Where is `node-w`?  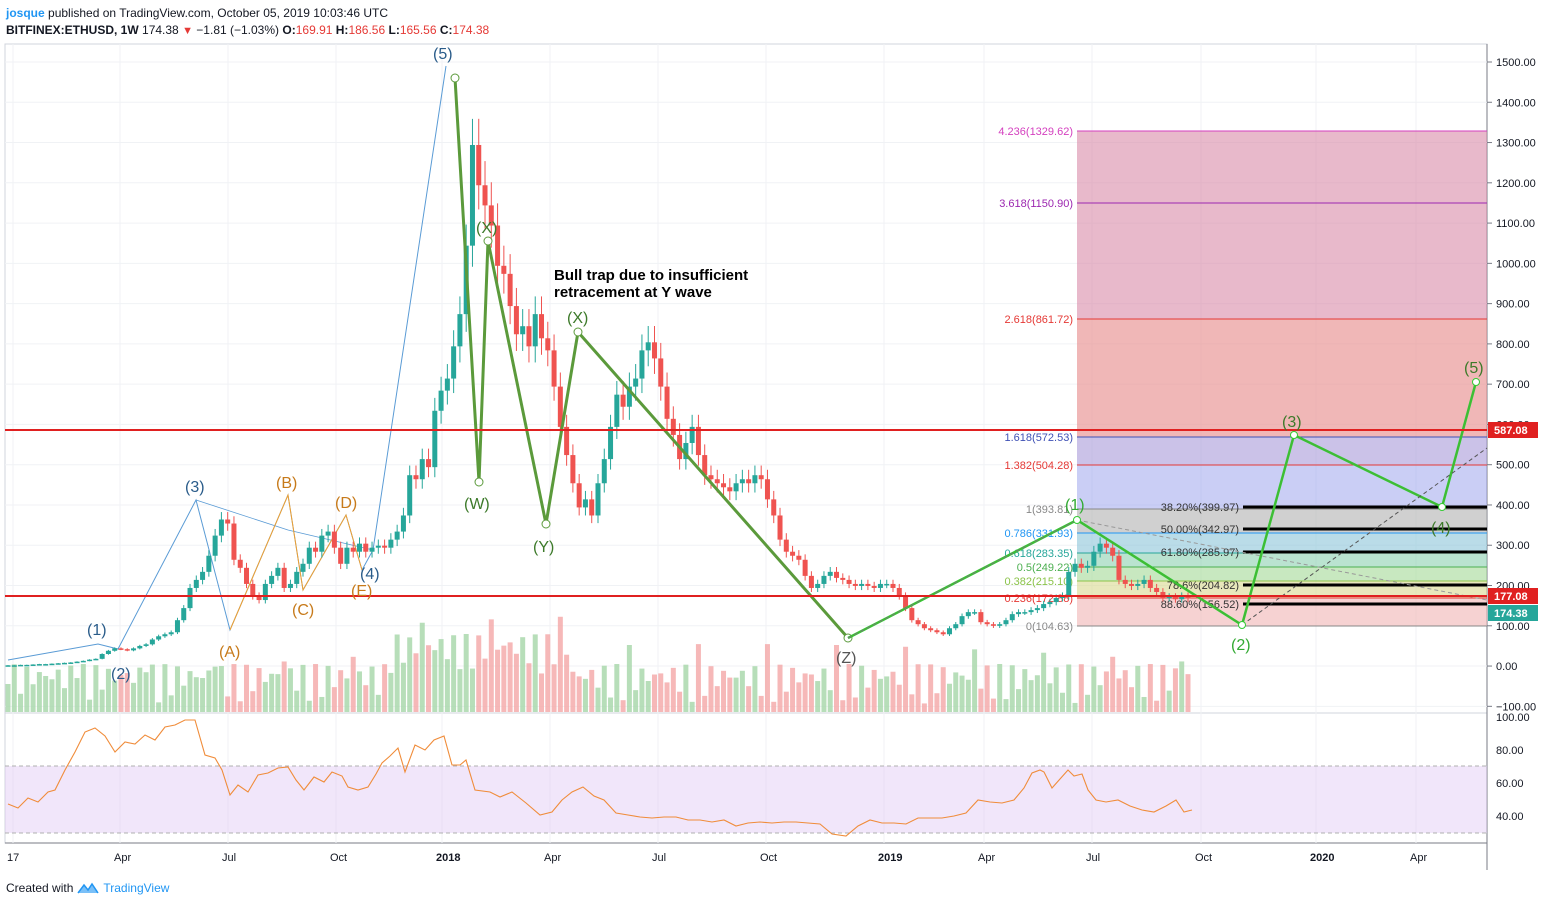
node-w is located at coordinates (479, 482).